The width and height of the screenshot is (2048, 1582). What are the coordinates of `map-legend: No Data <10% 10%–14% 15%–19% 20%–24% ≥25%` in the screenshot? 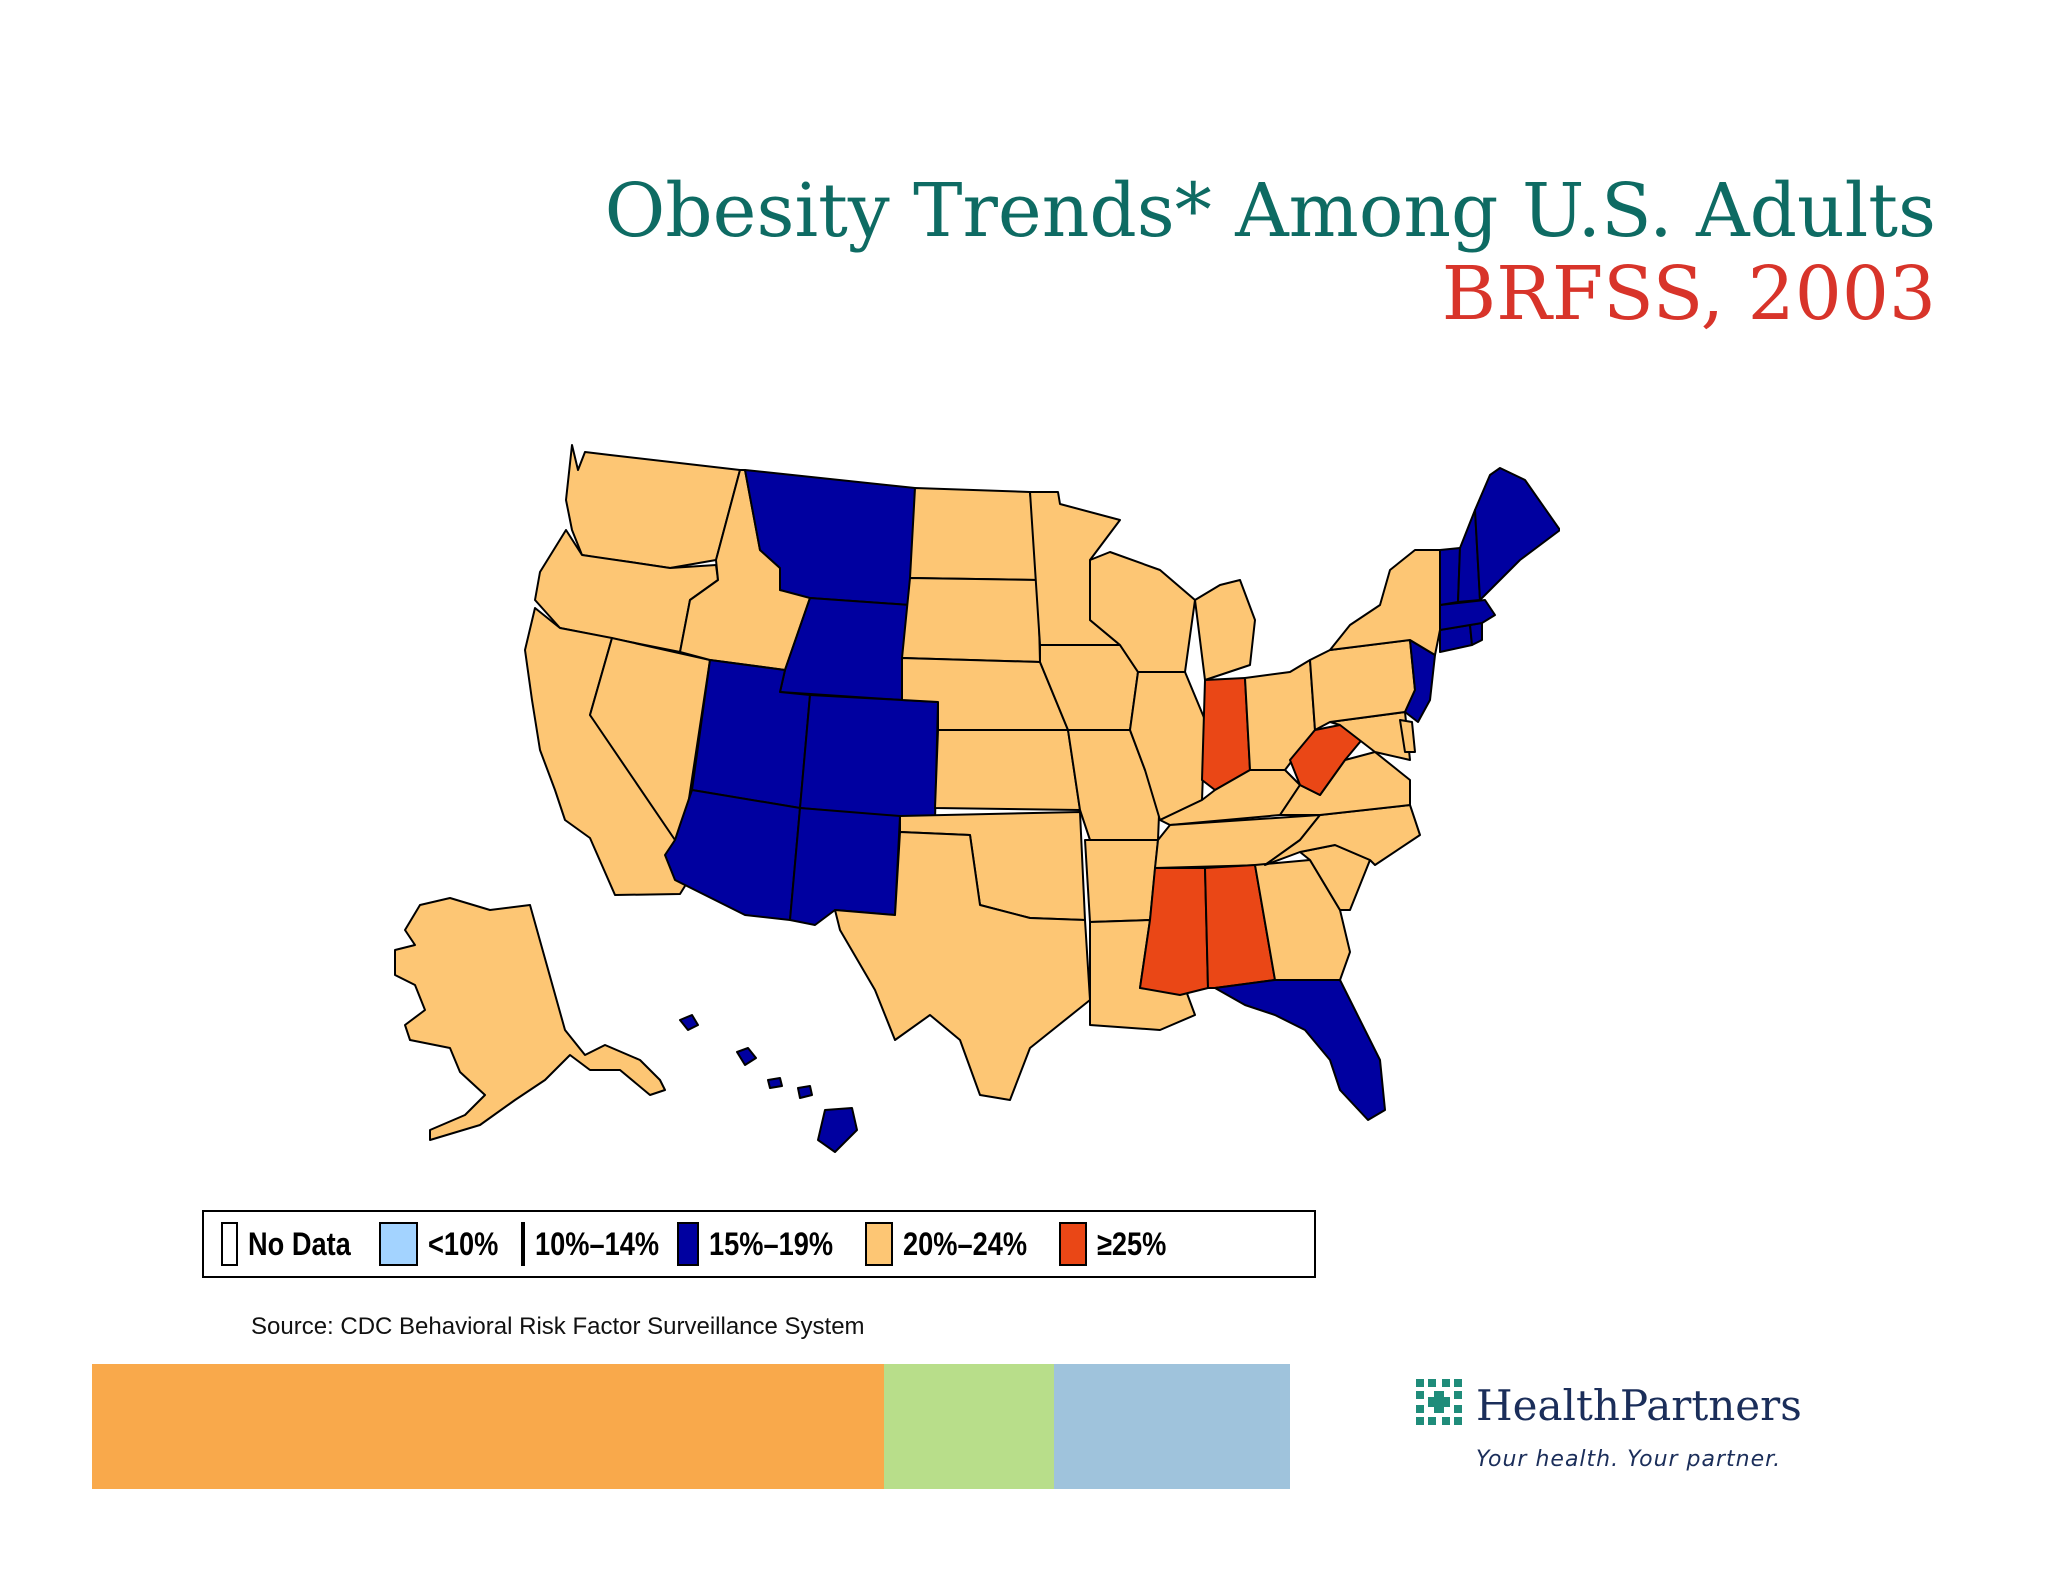 It's located at (759, 1244).